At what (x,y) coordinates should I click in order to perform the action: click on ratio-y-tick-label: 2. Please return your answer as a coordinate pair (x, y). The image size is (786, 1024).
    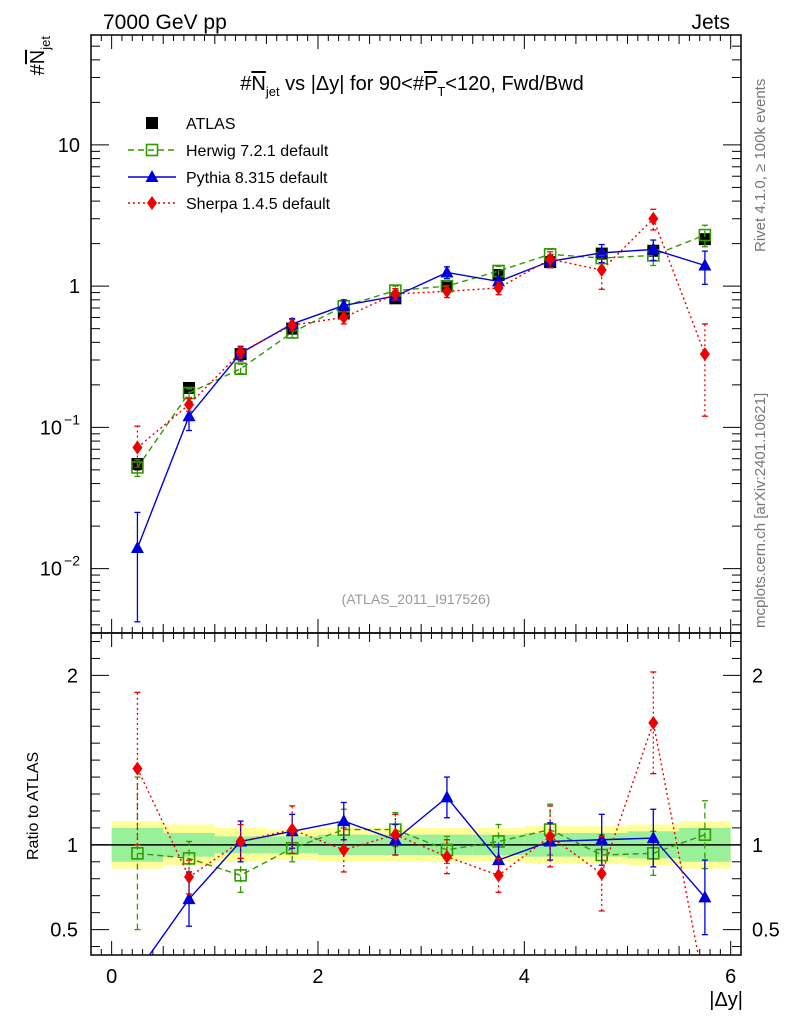
    Looking at the image, I should click on (72, 676).